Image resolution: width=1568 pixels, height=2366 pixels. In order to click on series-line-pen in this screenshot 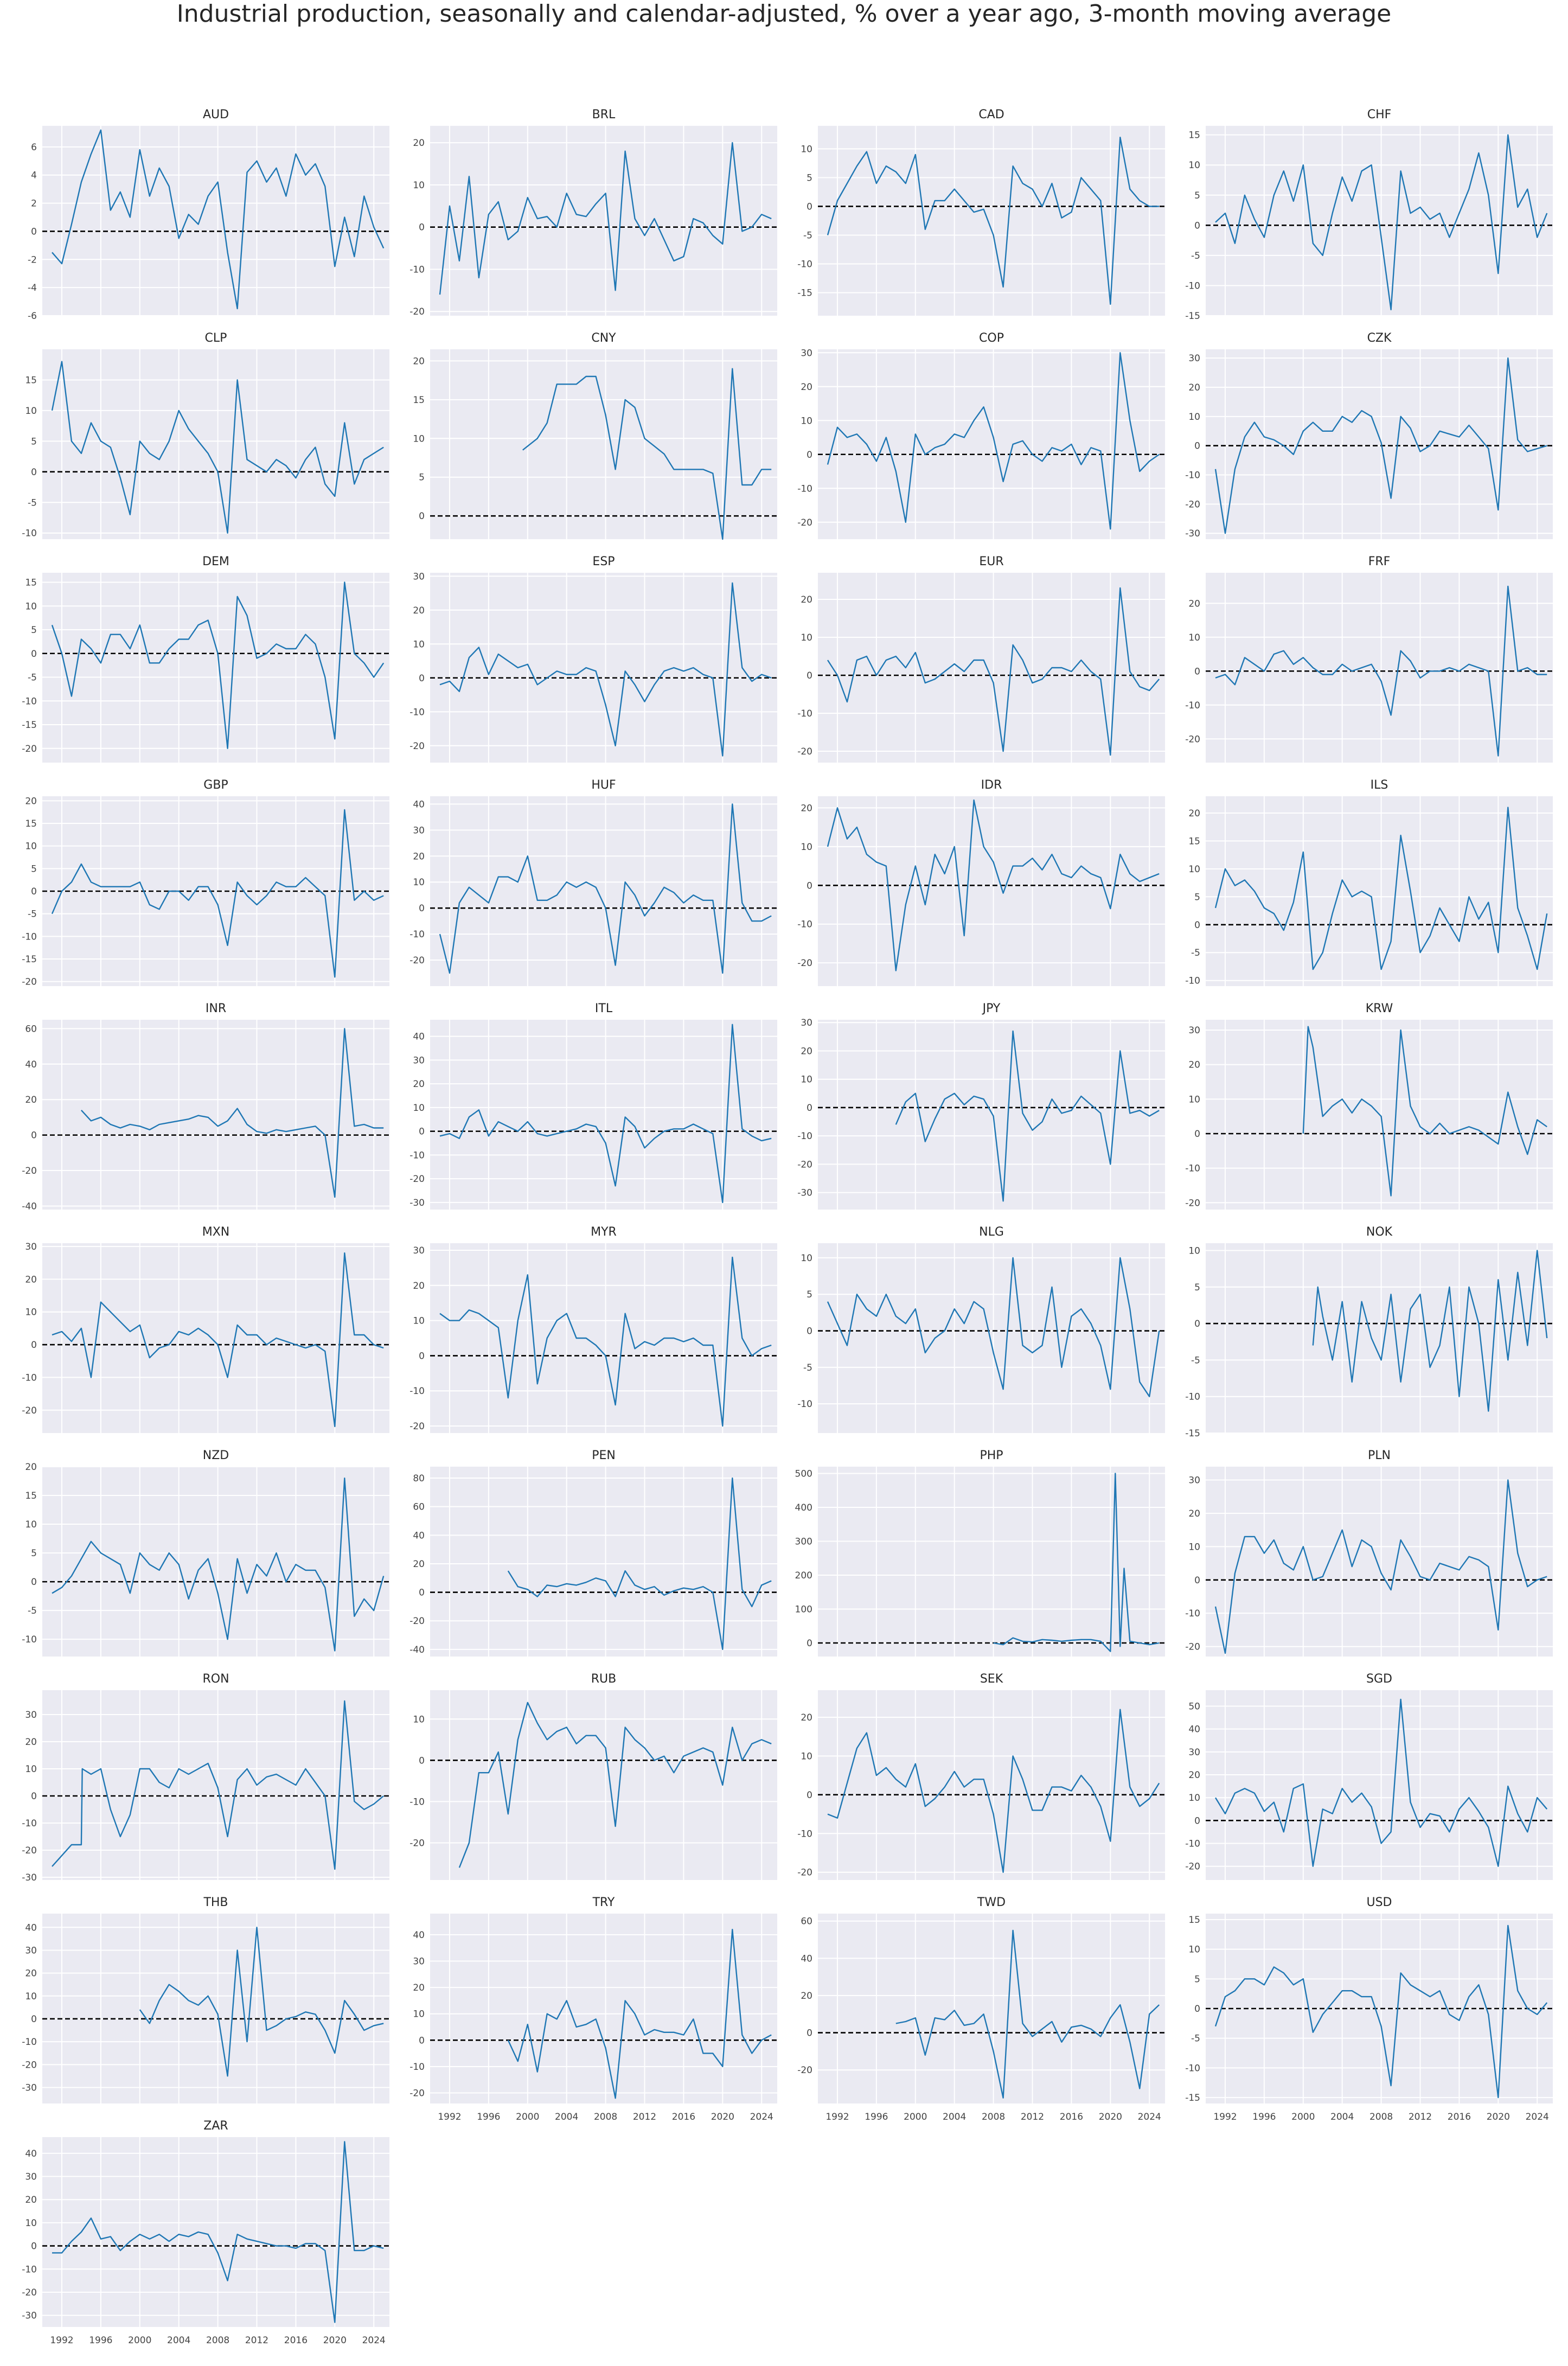, I will do `click(639, 1564)`.